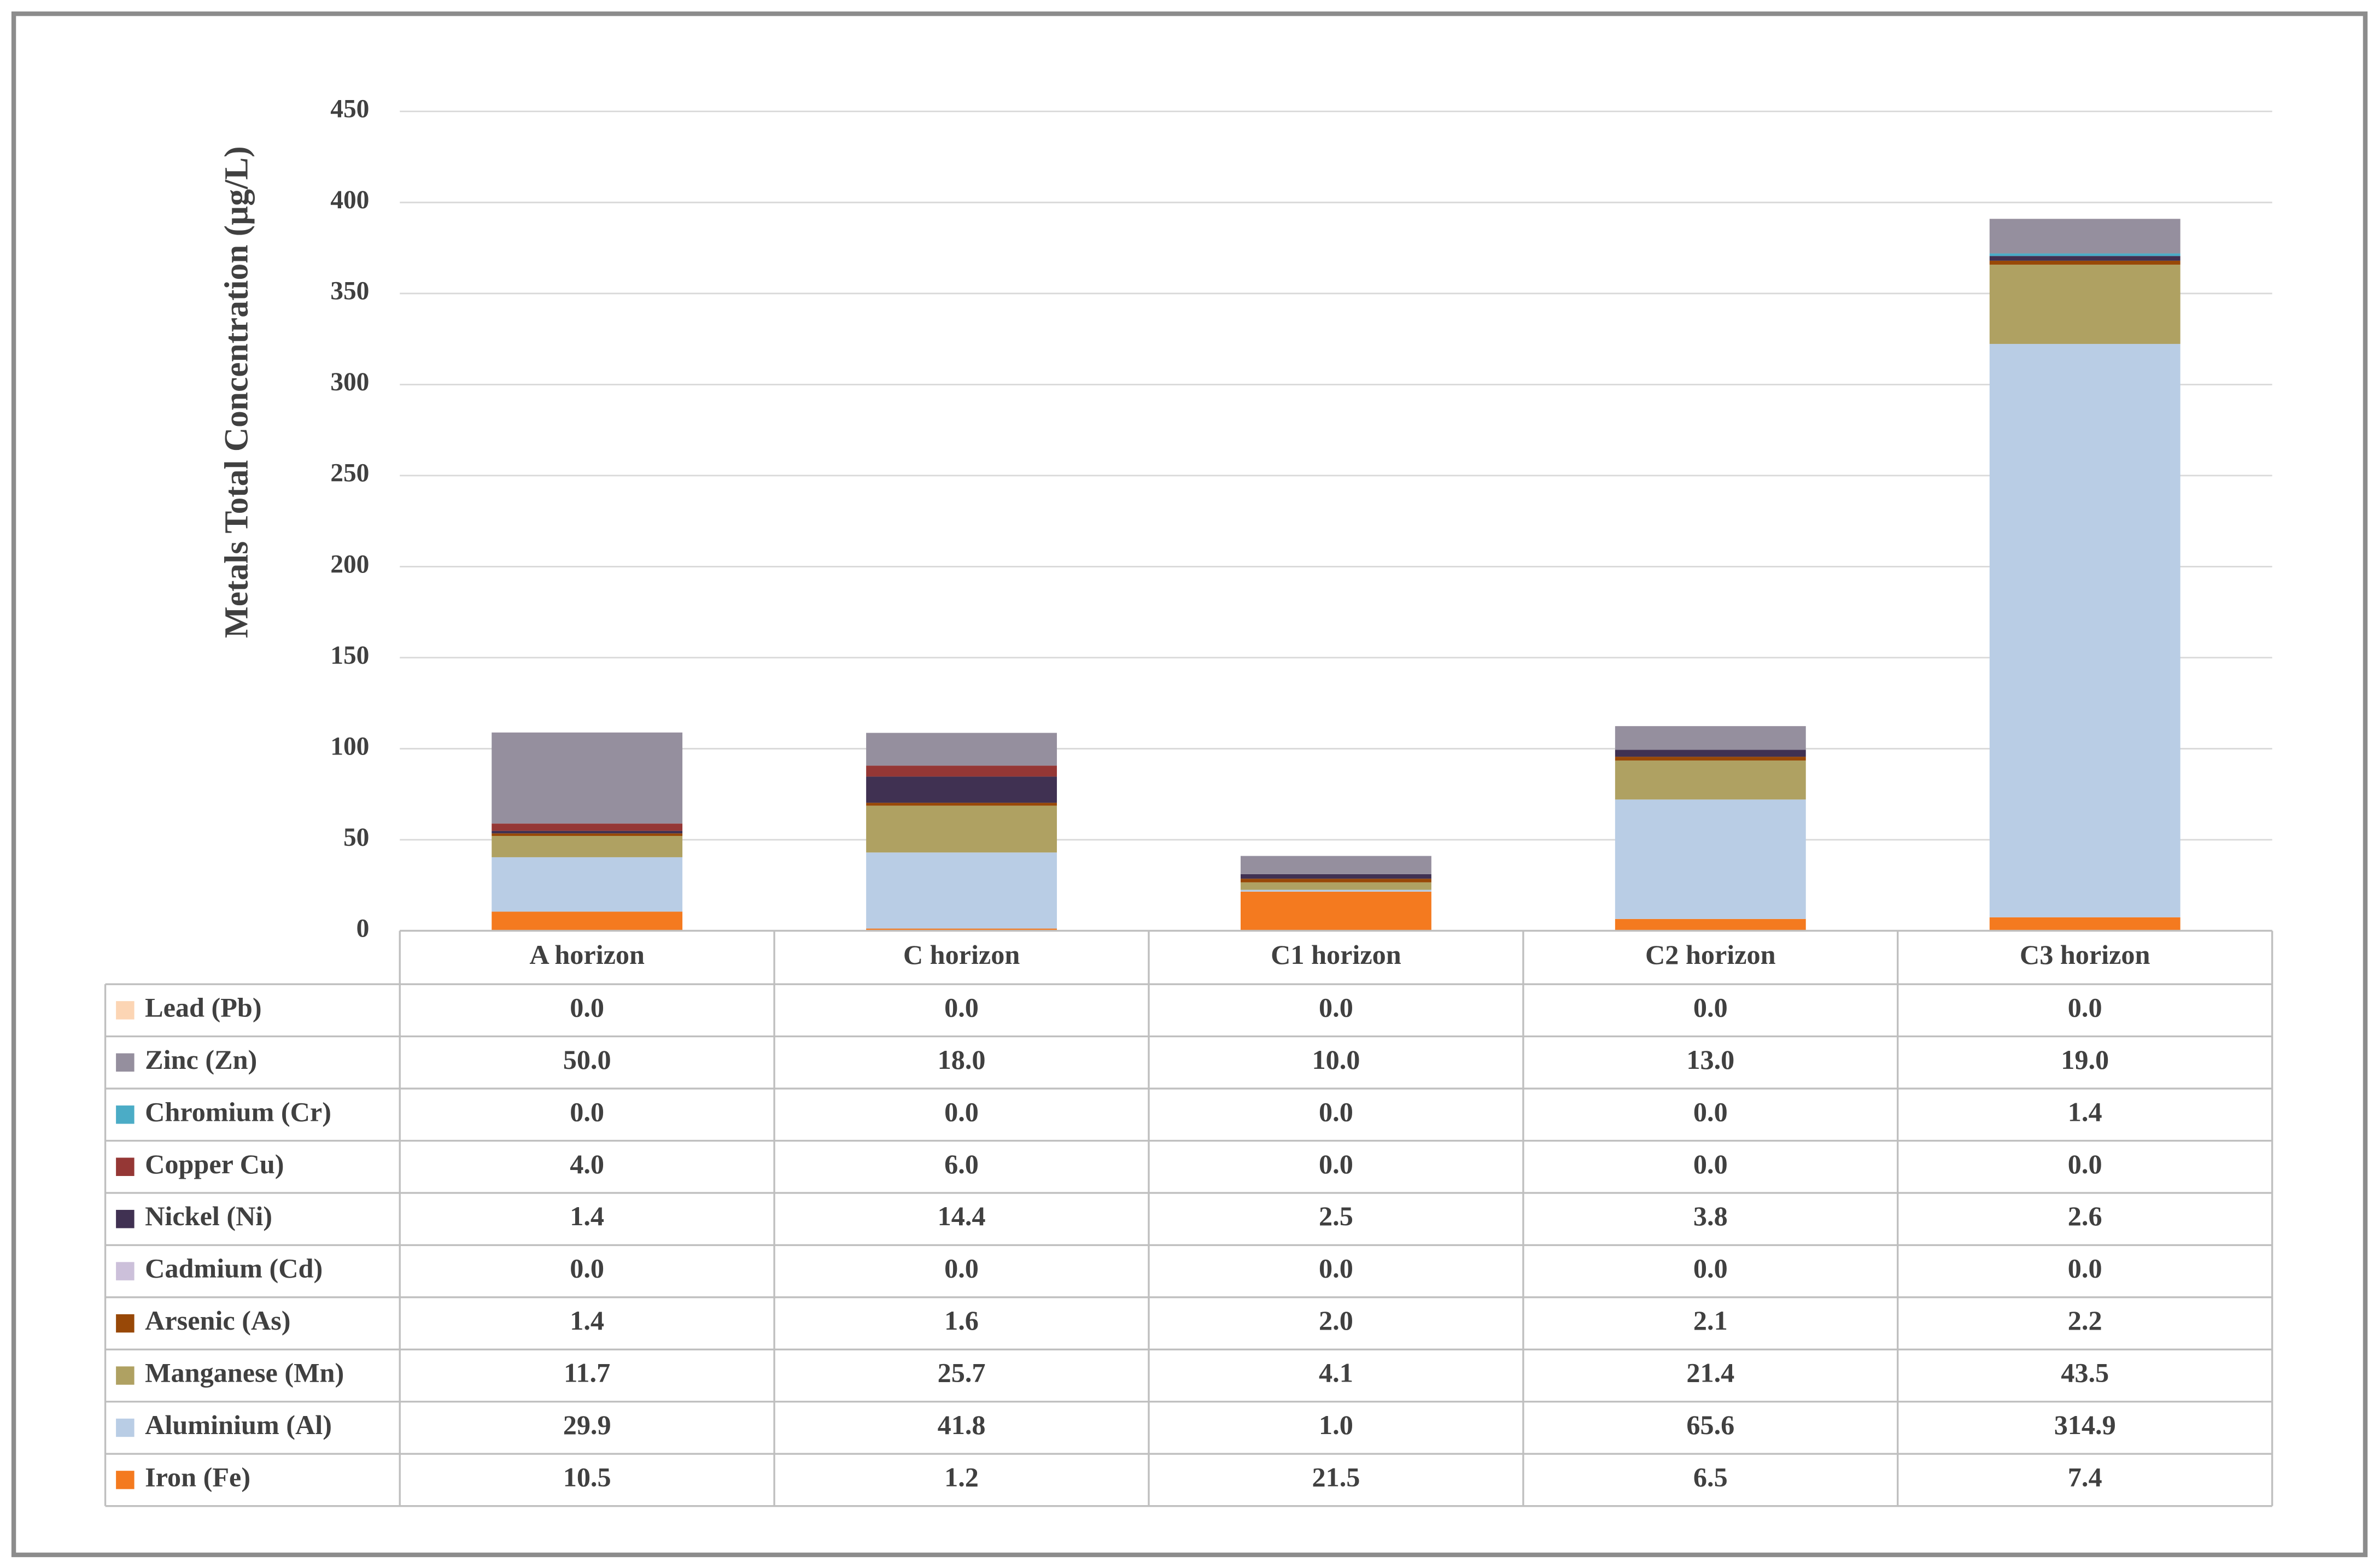 Image resolution: width=2379 pixels, height=1568 pixels. Describe the element at coordinates (1336, 1373) in the screenshot. I see `table-value: 4.1` at that location.